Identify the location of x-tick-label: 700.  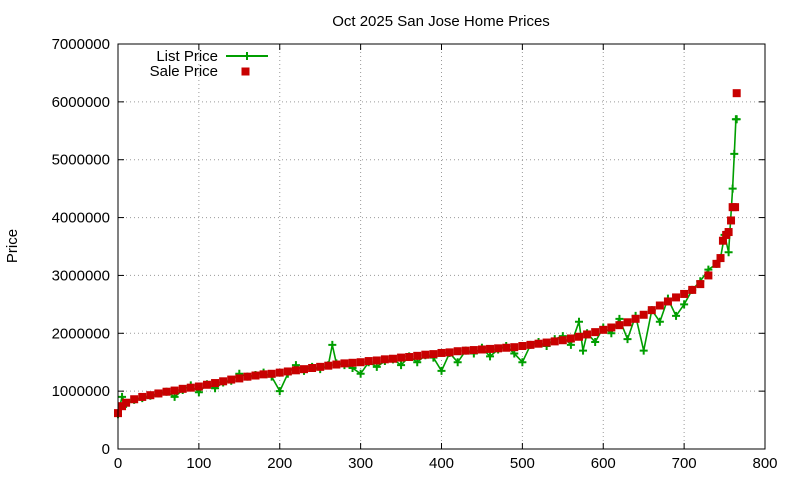
(684, 463).